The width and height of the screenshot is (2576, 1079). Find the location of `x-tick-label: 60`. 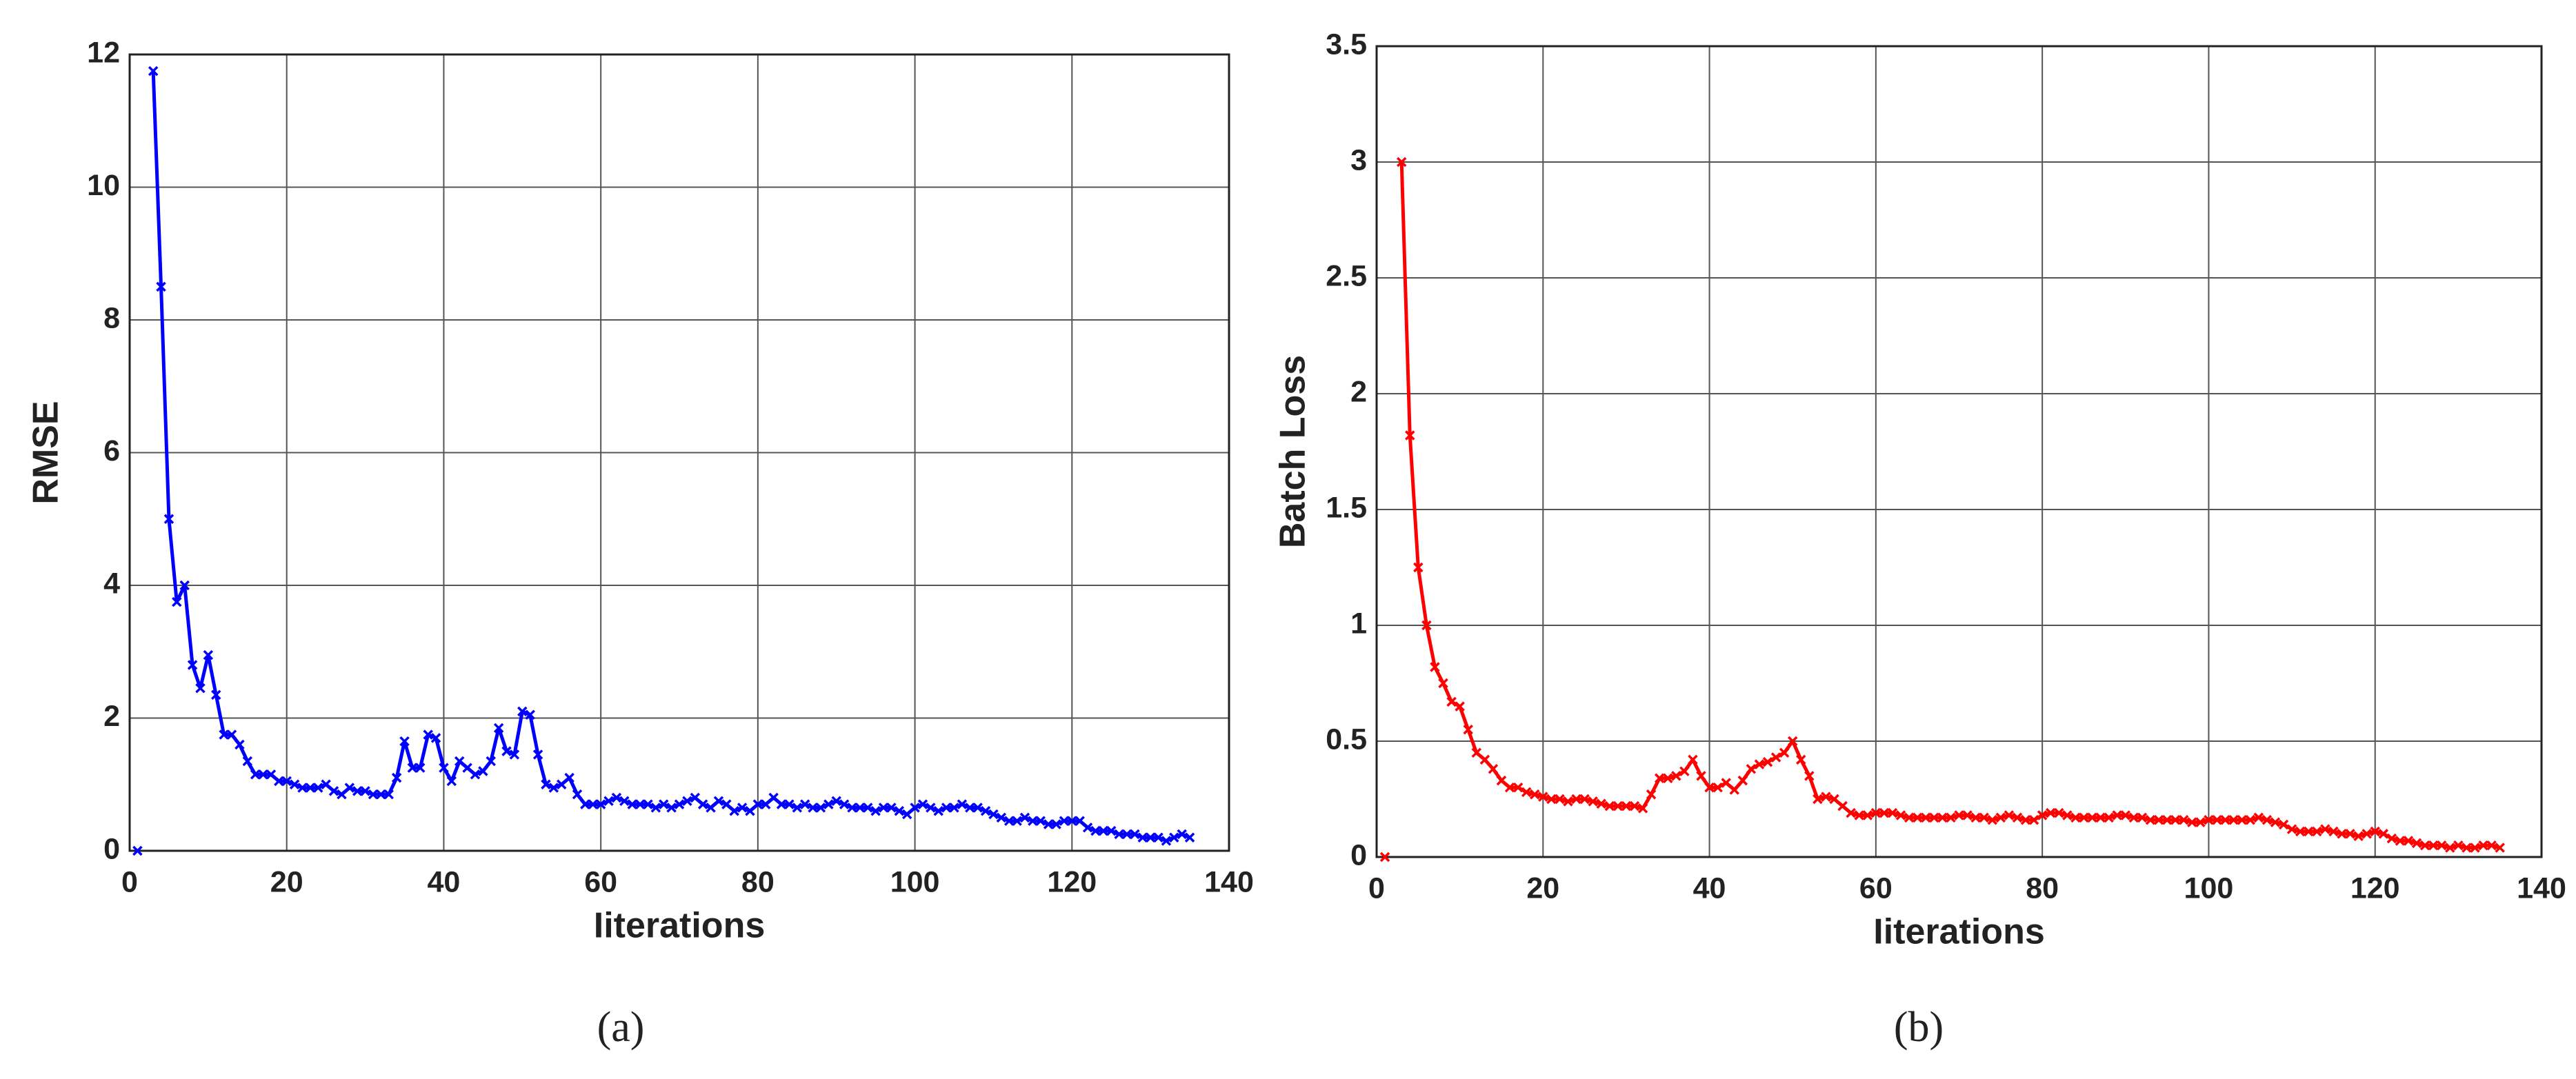

x-tick-label: 60 is located at coordinates (1876, 888).